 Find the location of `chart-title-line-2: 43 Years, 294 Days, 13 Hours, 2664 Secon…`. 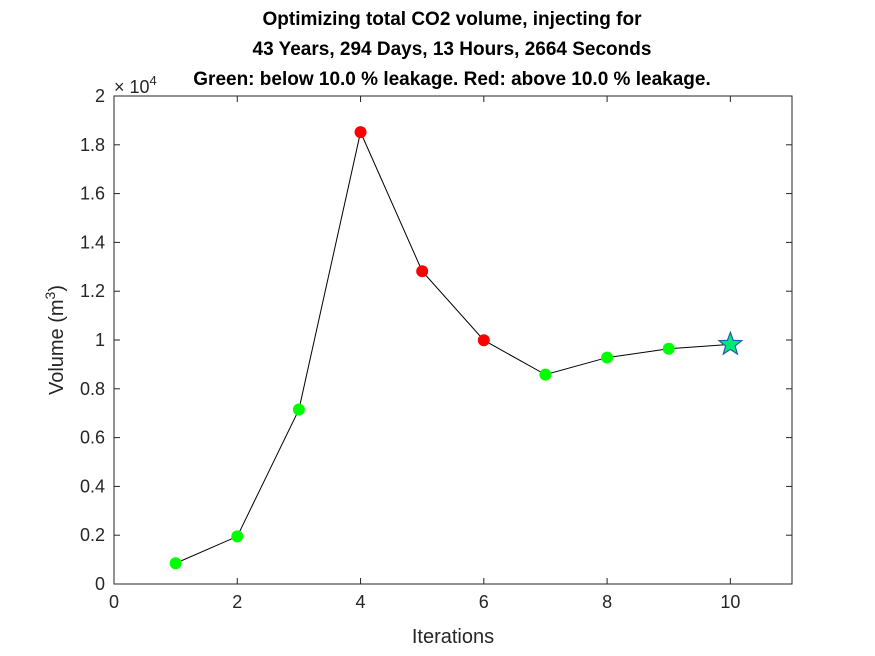

chart-title-line-2: 43 Years, 294 Days, 13 Hours, 2664 Secon… is located at coordinates (452, 49).